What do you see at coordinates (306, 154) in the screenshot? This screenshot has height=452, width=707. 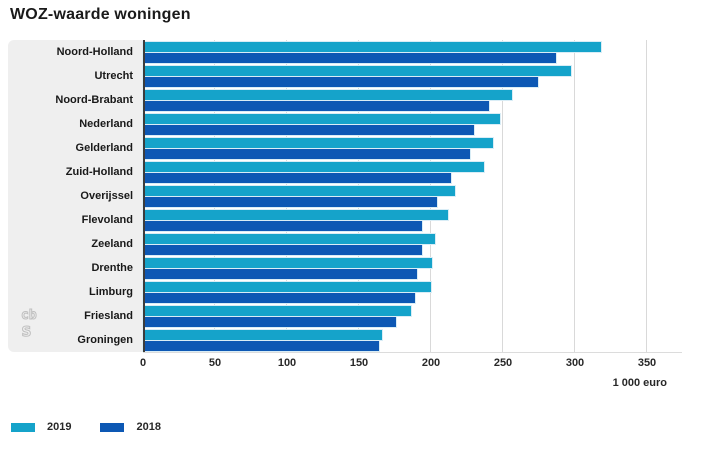 I see `bar-2018-gelderland` at bounding box center [306, 154].